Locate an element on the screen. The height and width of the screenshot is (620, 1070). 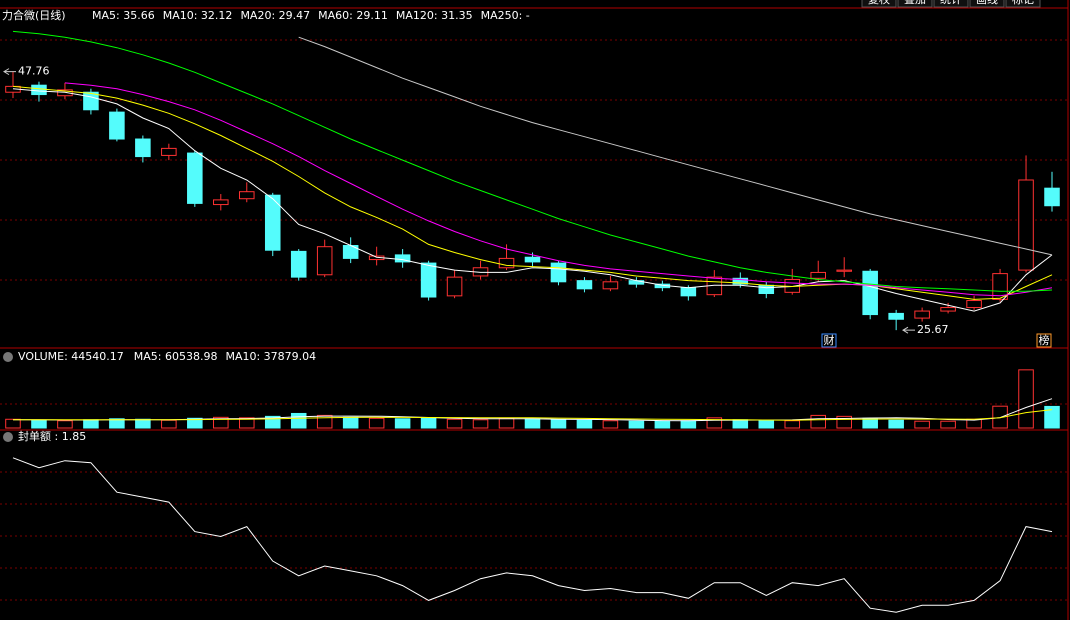
toolbar-label: 标记 is located at coordinates (1023, 3).